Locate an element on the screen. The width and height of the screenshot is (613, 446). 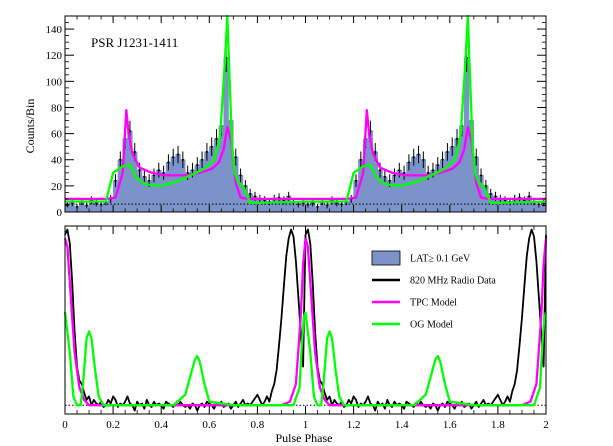
y-tick-label: 140 is located at coordinates (54, 30).